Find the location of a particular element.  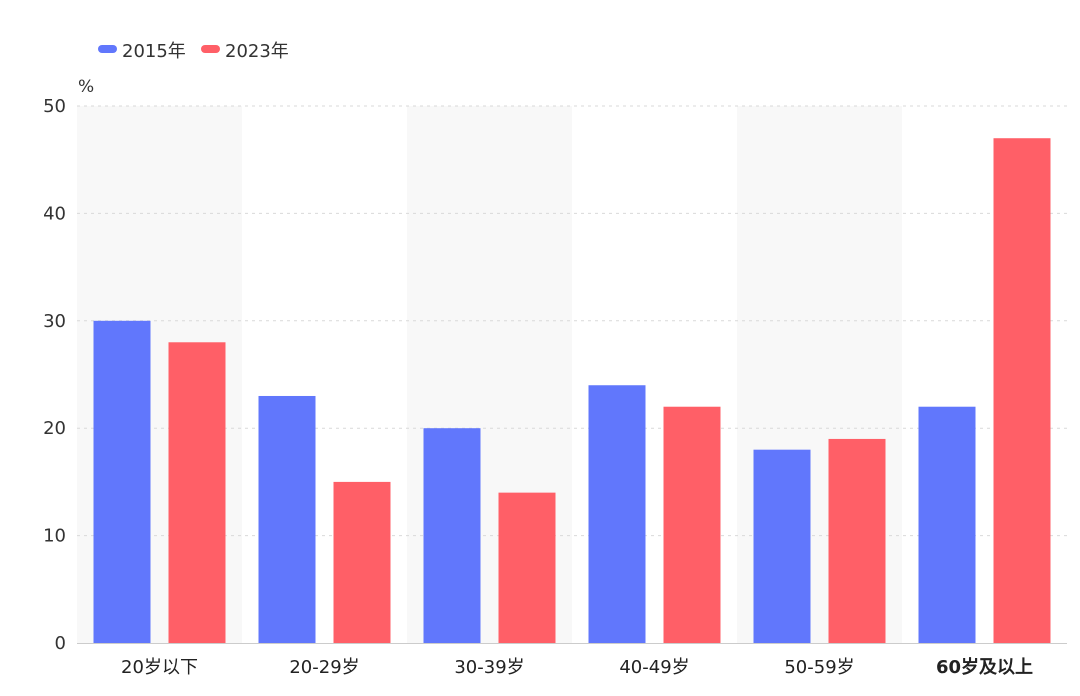

bar-2015年-40-49岁 is located at coordinates (617, 514).